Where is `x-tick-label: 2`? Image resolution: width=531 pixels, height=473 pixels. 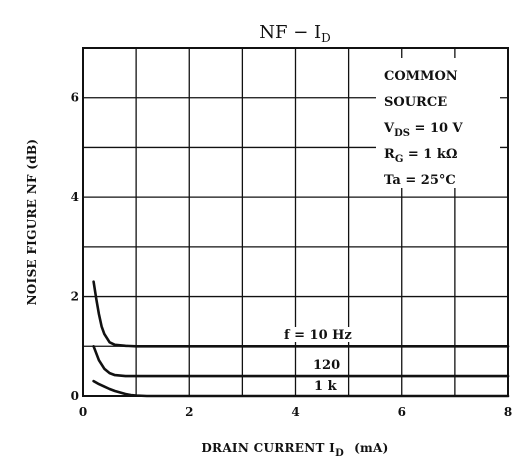
x-tick-label: 2 is located at coordinates (189, 412).